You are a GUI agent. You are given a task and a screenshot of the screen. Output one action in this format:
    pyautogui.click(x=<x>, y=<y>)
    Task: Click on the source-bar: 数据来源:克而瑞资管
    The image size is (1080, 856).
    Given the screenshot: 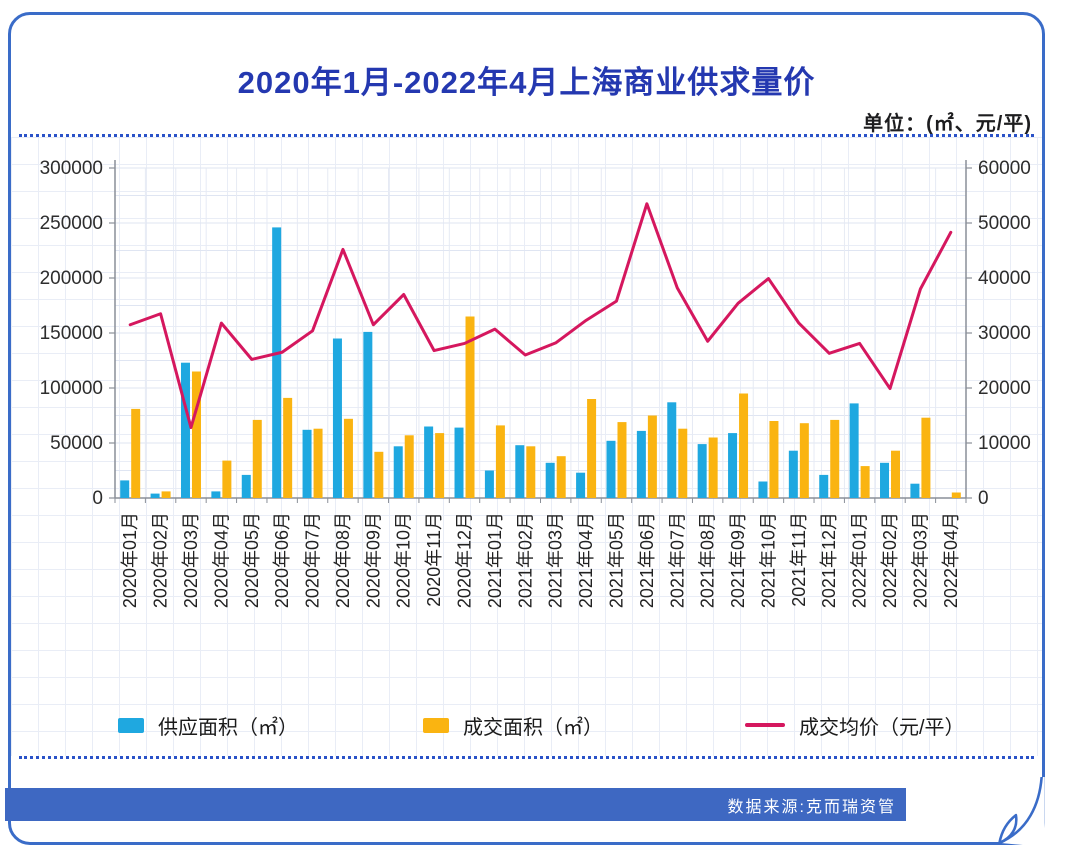 What is the action you would take?
    pyautogui.click(x=455, y=804)
    